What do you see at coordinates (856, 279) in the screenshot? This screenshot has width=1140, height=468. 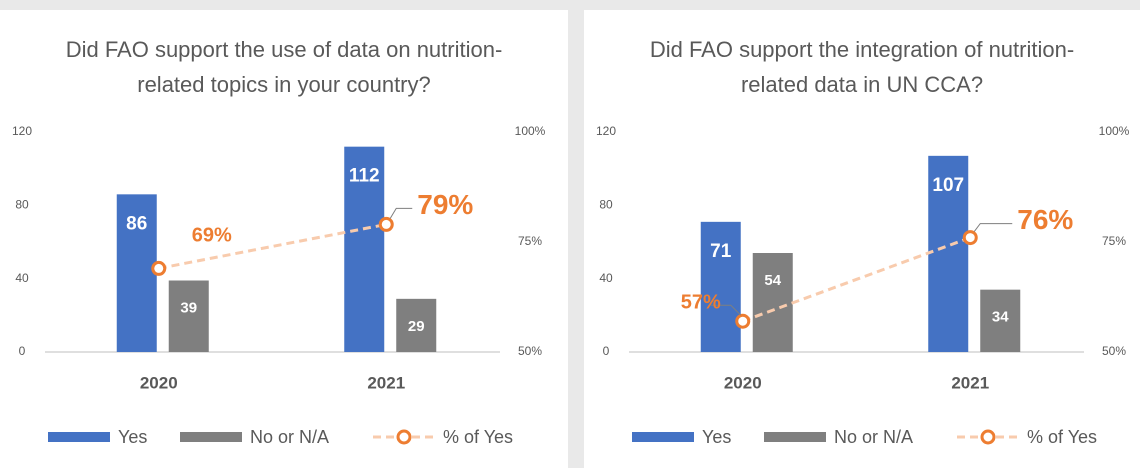 I see `line` at bounding box center [856, 279].